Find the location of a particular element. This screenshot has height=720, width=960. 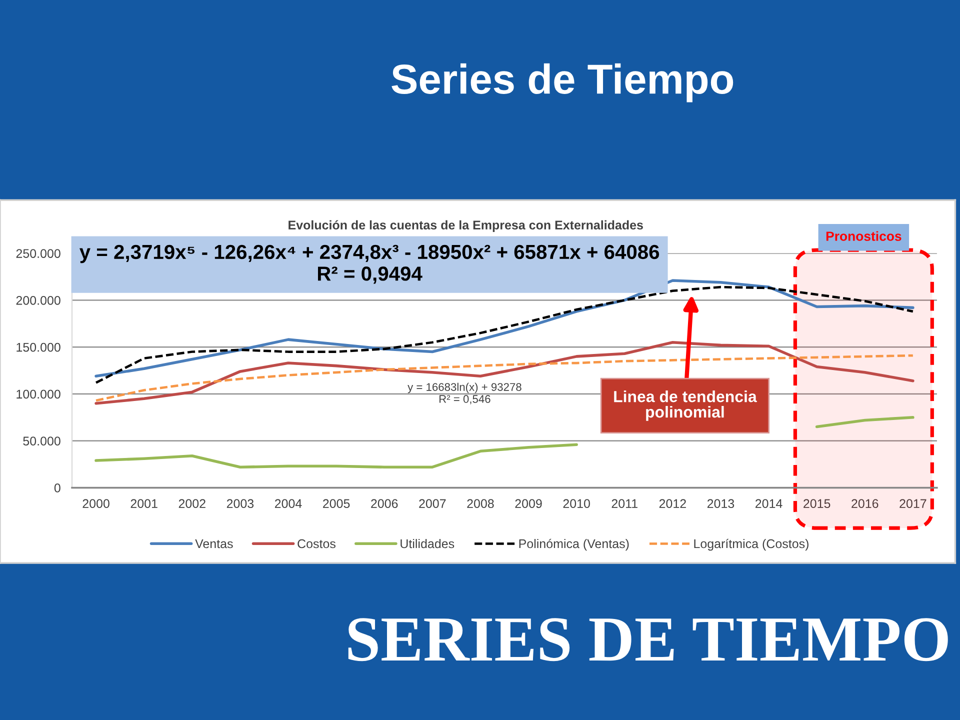

x-tick-label: 2017 is located at coordinates (913, 503).